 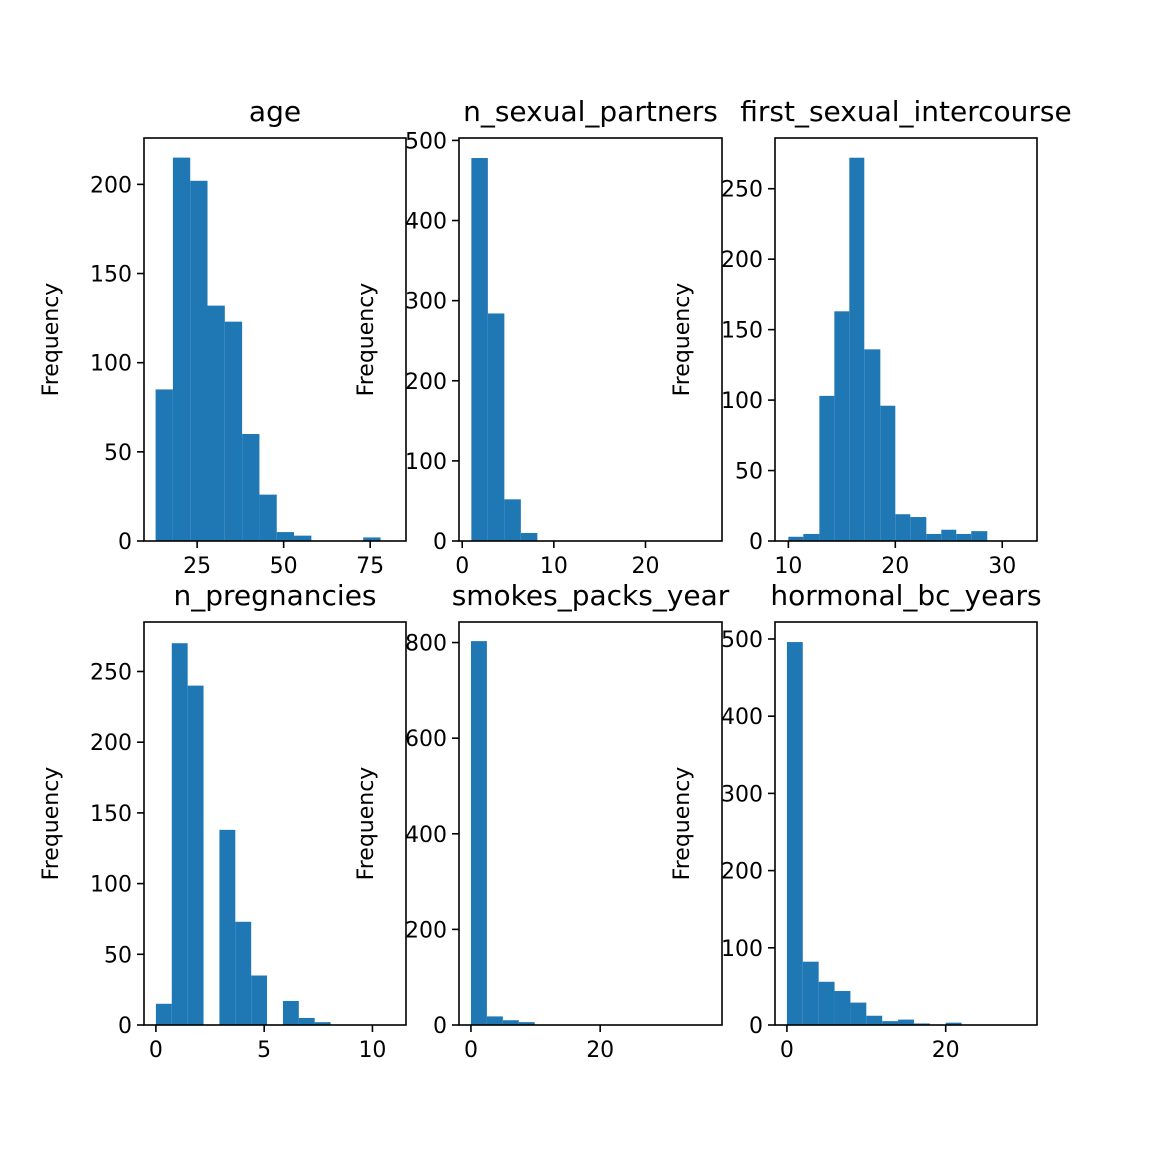 What do you see at coordinates (645, 566) in the screenshot?
I see `x-tick-label: 20` at bounding box center [645, 566].